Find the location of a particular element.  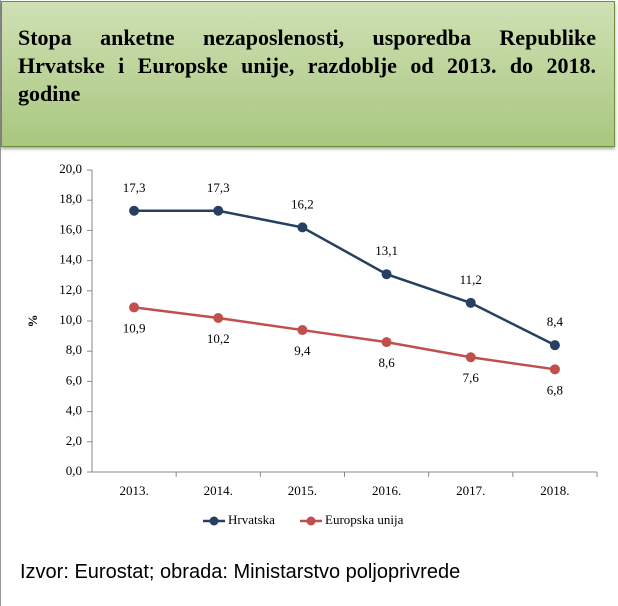

x-tick-label: 2014. is located at coordinates (218, 490).